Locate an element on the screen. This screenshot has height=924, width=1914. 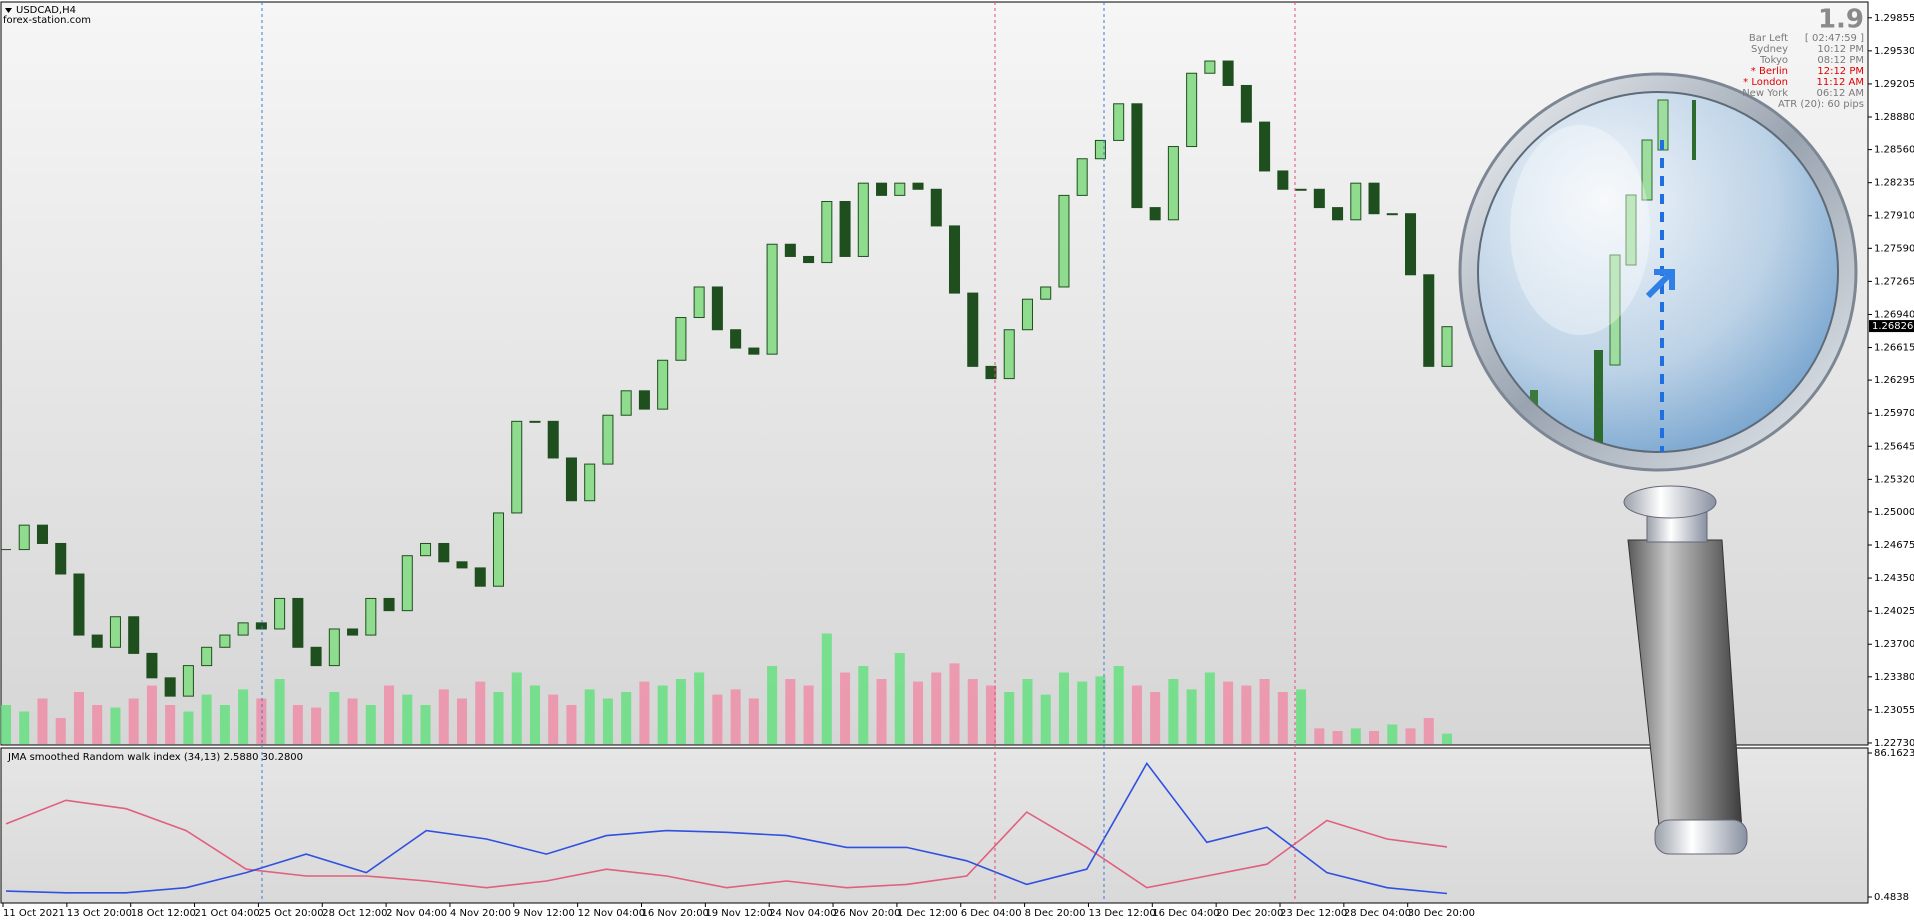
y-tick-label: 1.25320 is located at coordinates (1894, 479).